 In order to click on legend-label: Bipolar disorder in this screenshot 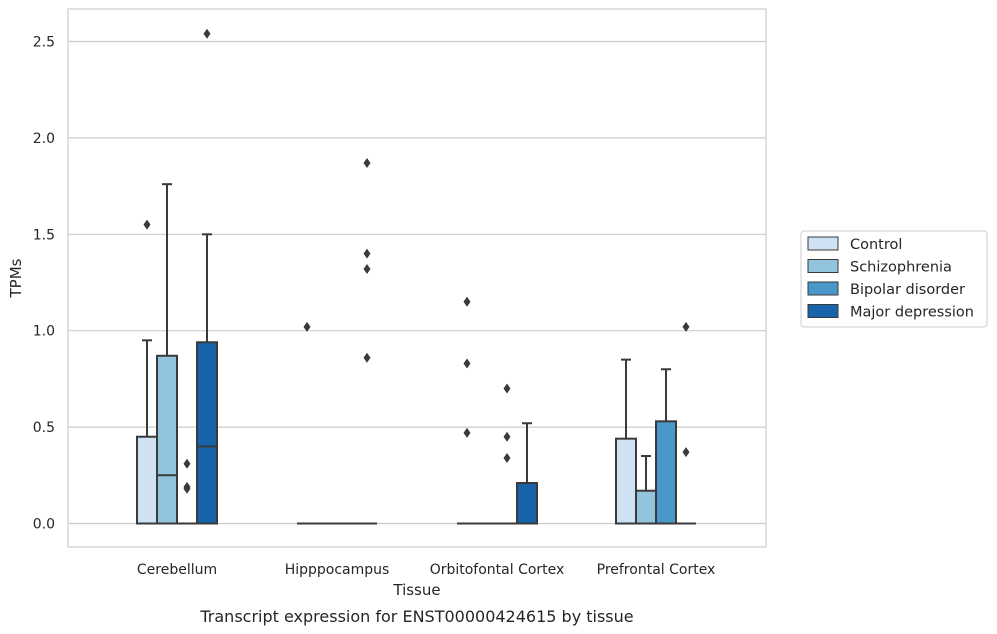, I will do `click(907, 290)`.